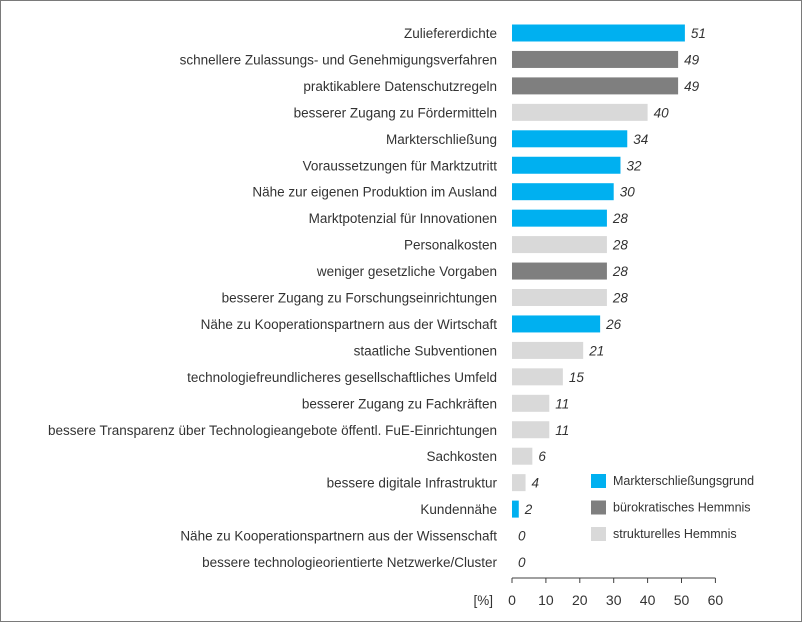  What do you see at coordinates (528, 509) in the screenshot?
I see `value-label: 2` at bounding box center [528, 509].